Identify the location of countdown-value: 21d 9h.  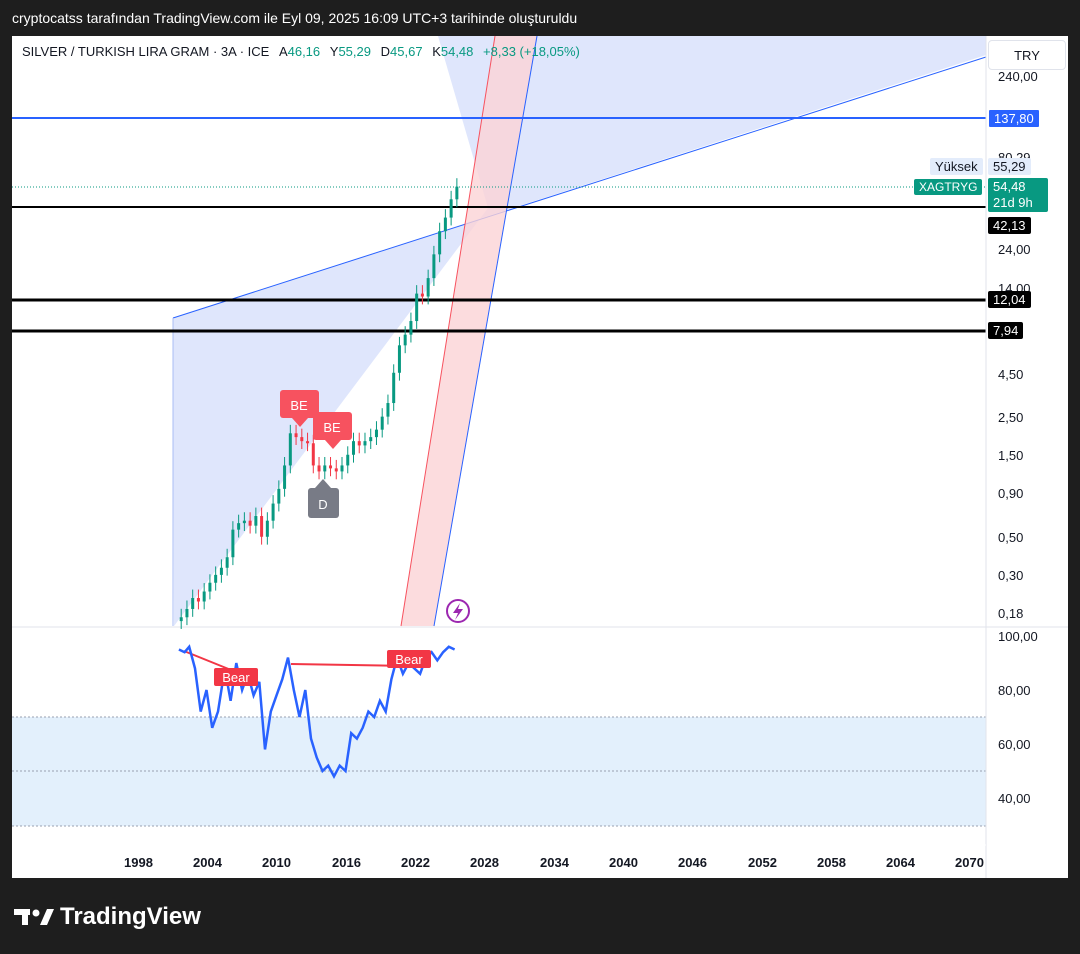
(1013, 202).